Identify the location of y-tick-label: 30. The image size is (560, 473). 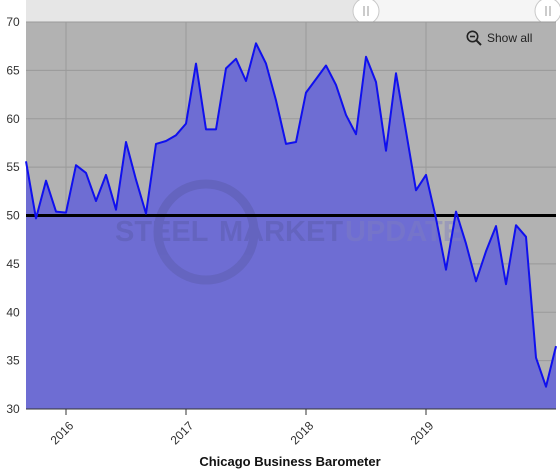
(13, 409).